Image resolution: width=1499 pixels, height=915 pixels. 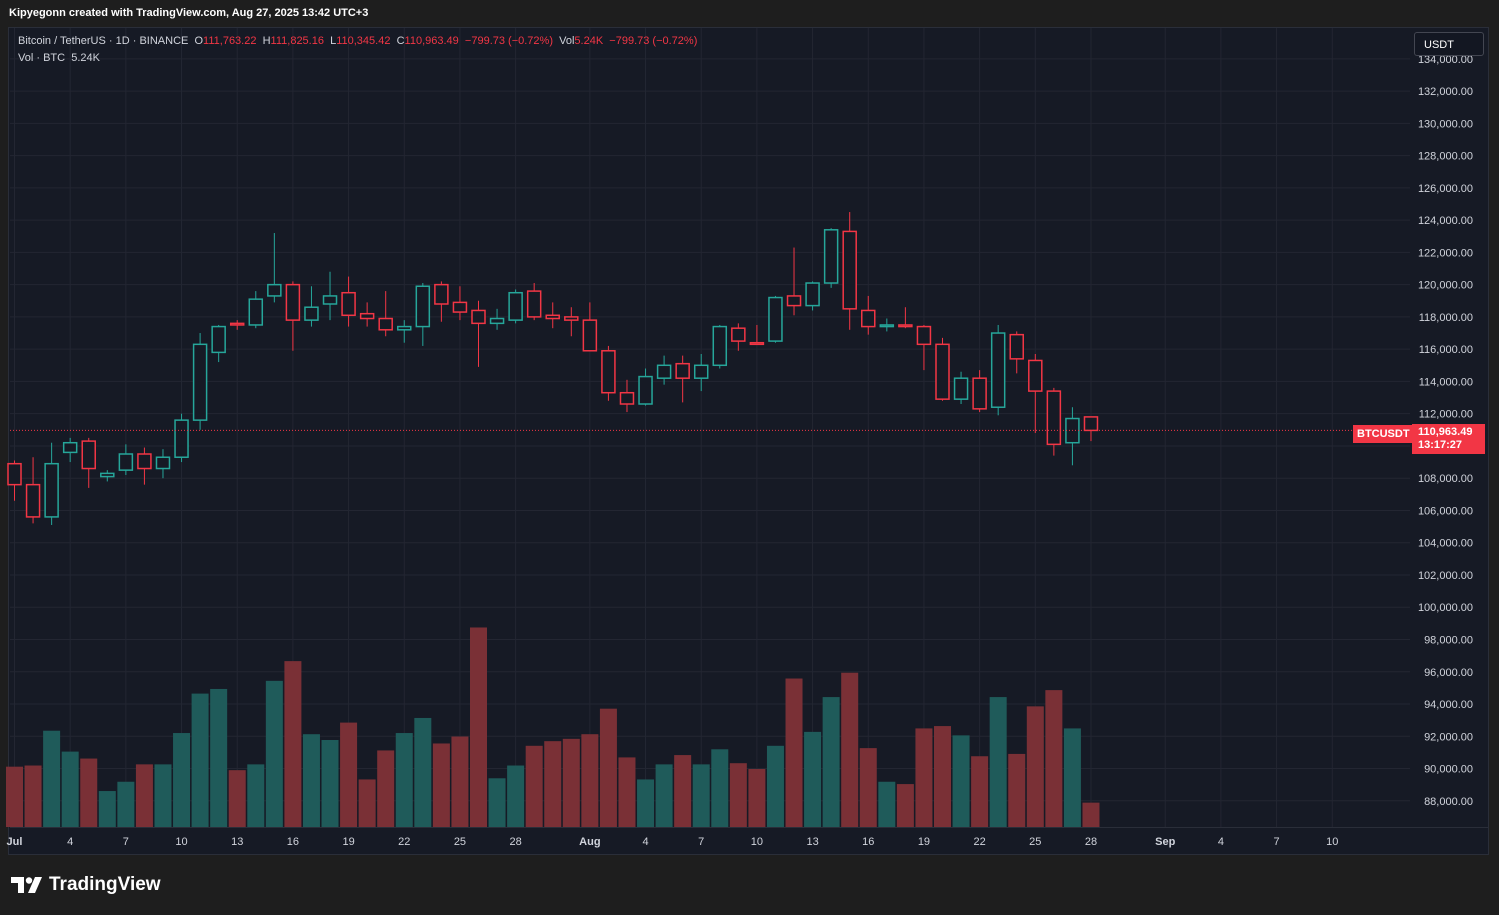 What do you see at coordinates (1165, 842) in the screenshot?
I see `x-tick-label: Sep` at bounding box center [1165, 842].